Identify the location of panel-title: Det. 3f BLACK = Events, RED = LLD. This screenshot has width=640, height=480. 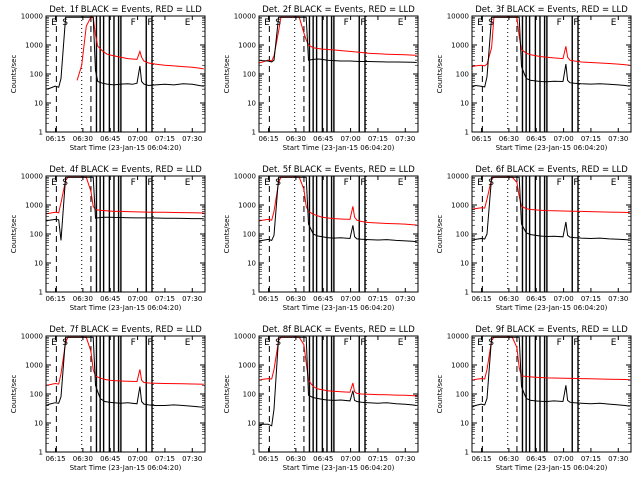
(551, 10).